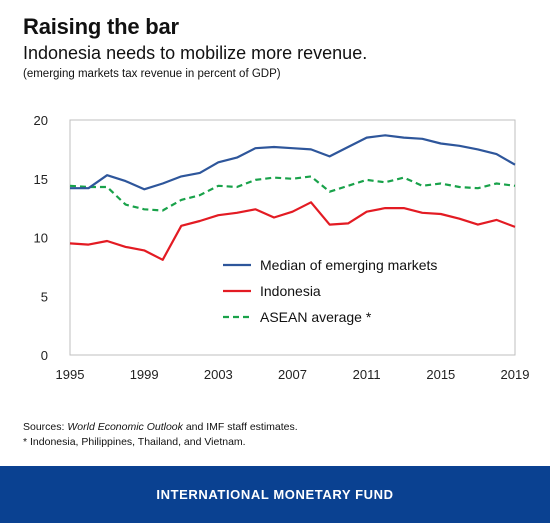  I want to click on footer-label: INTERNATIONAL MONETARY FUND, so click(275, 494).